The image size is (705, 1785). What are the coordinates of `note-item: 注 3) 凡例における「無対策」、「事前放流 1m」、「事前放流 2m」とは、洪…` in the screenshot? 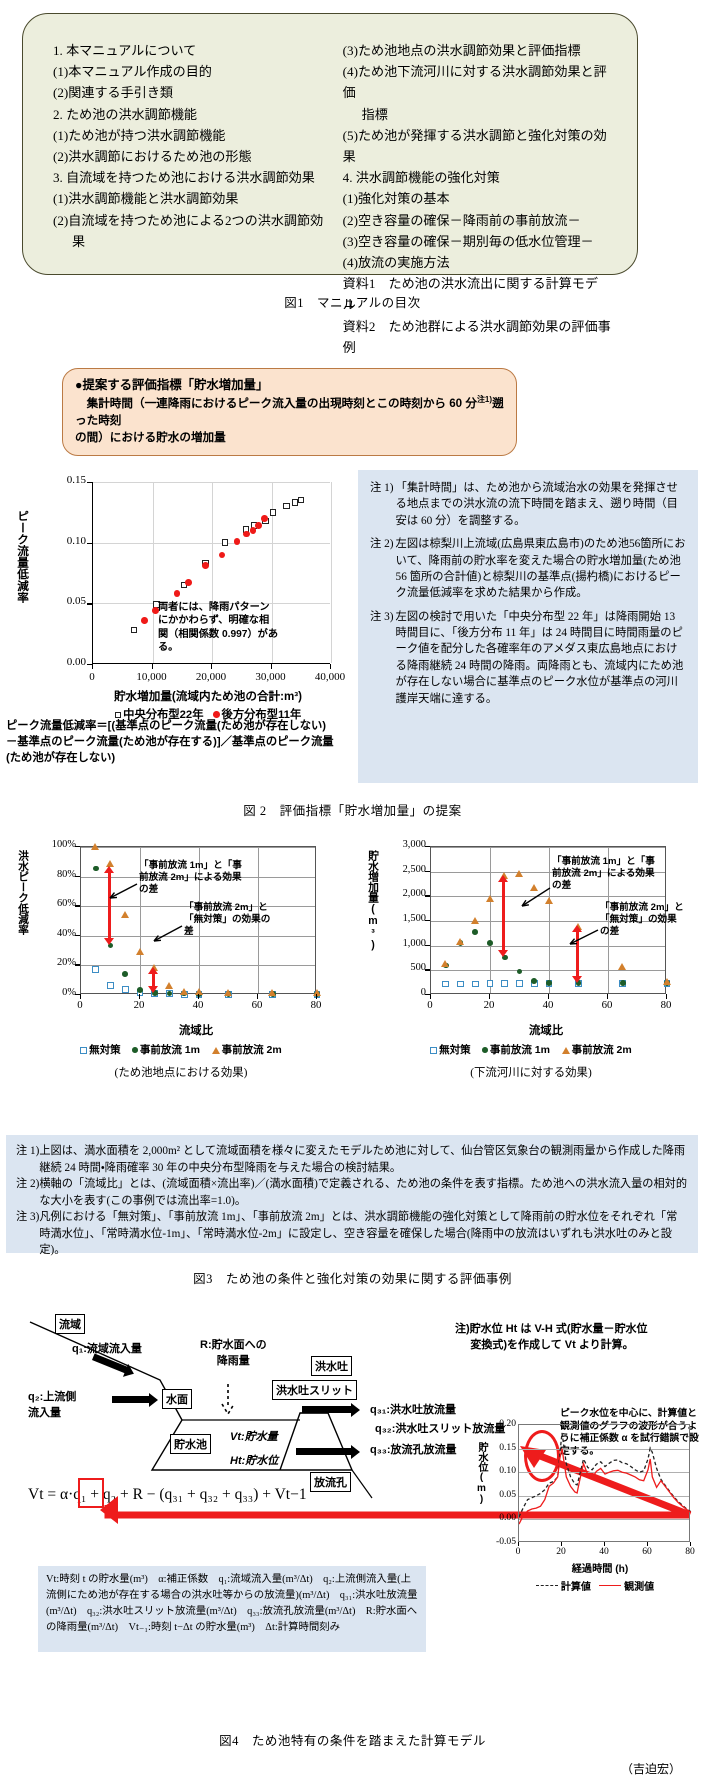 It's located at (352, 1234).